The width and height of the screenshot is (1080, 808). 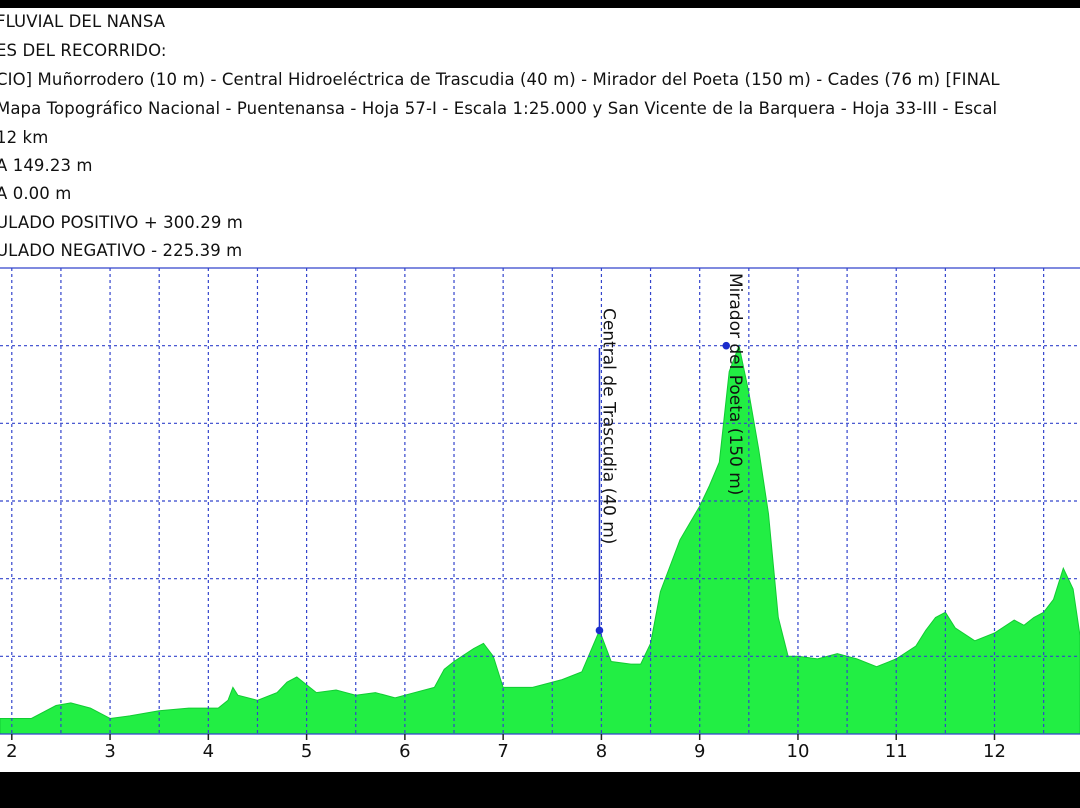 What do you see at coordinates (121, 250) in the screenshot?
I see `cumulative-loss: ULADO NEGATIVO - 225.39 m` at bounding box center [121, 250].